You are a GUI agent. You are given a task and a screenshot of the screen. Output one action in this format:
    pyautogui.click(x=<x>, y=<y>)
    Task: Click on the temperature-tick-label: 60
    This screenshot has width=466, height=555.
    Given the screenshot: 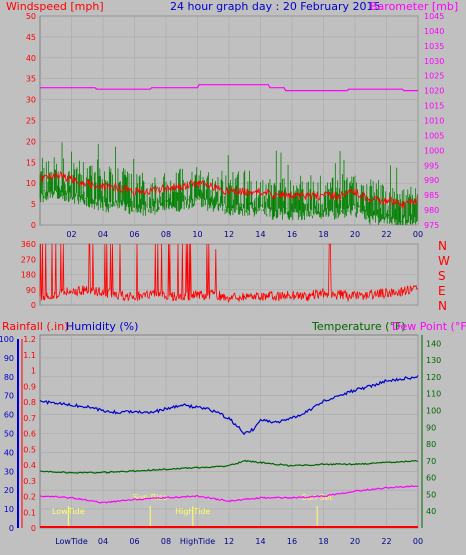 What is the action you would take?
    pyautogui.click(x=431, y=478)
    